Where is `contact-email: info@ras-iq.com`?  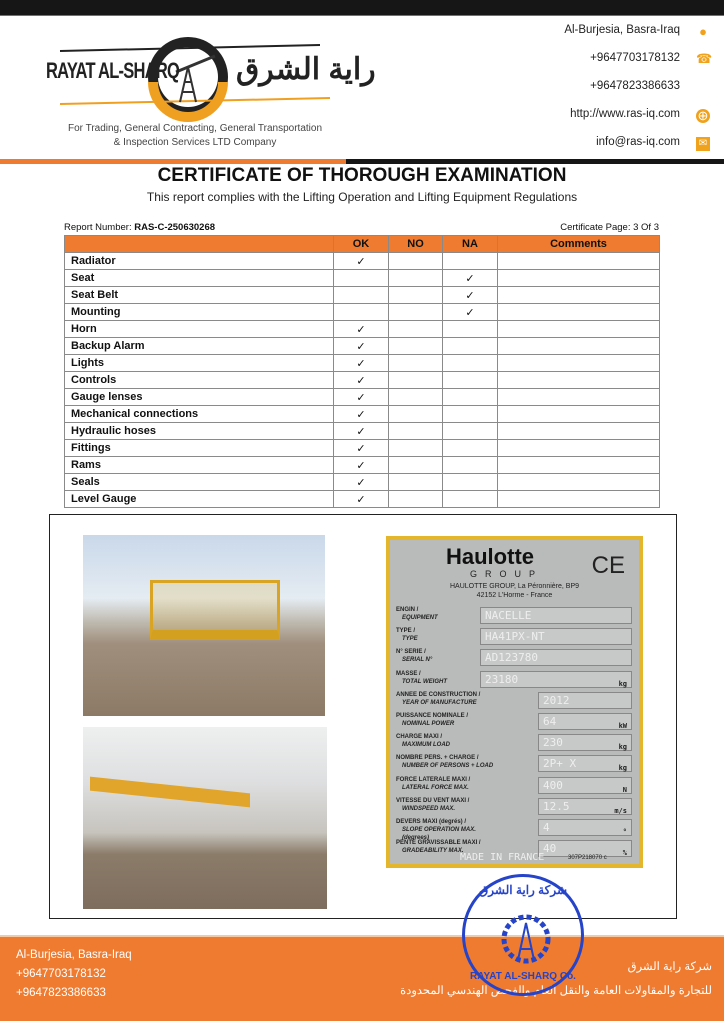
contact-email: info@ras-iq.com is located at coordinates (638, 142).